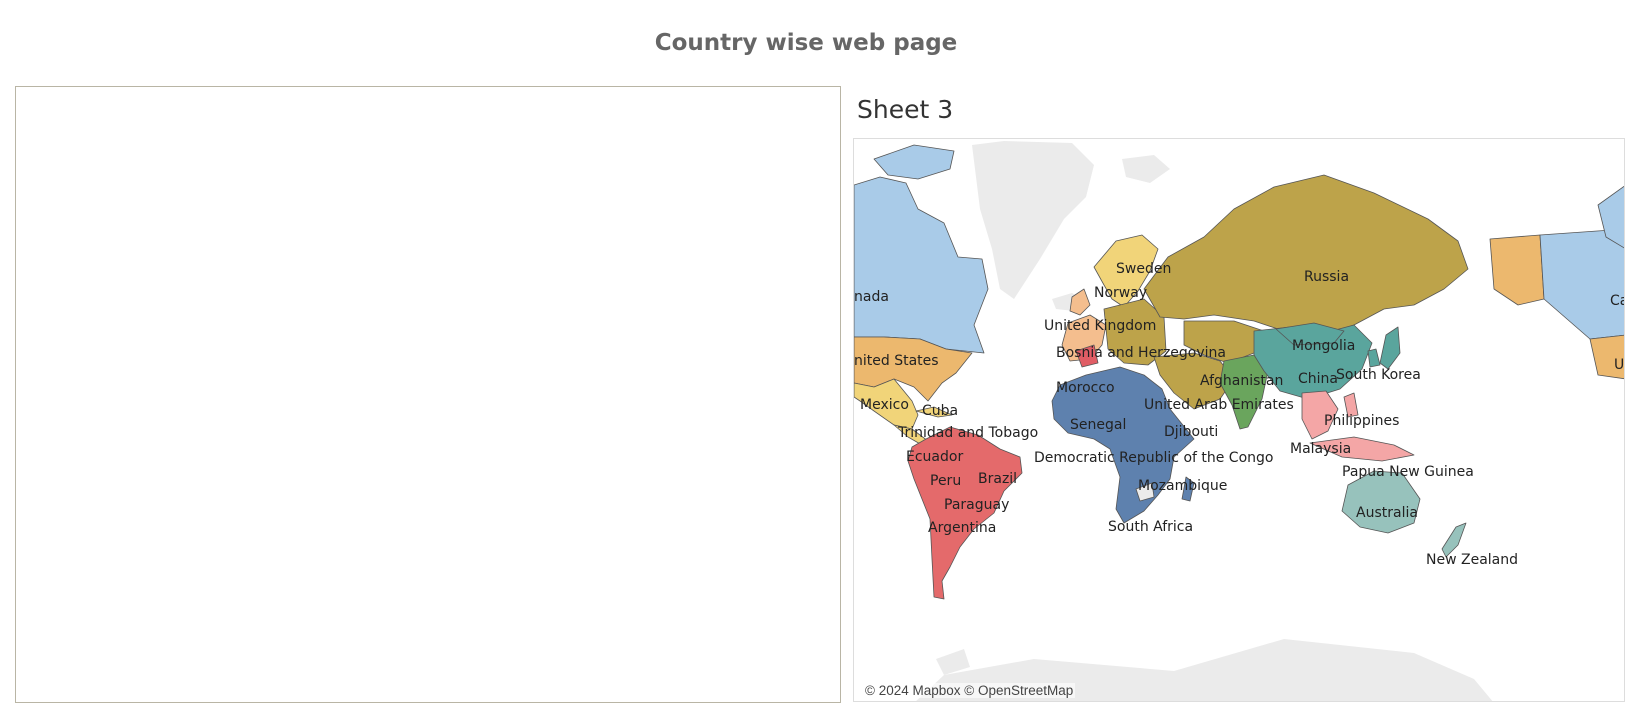 The width and height of the screenshot is (1640, 716). I want to click on label-norway: Norway, so click(1120, 293).